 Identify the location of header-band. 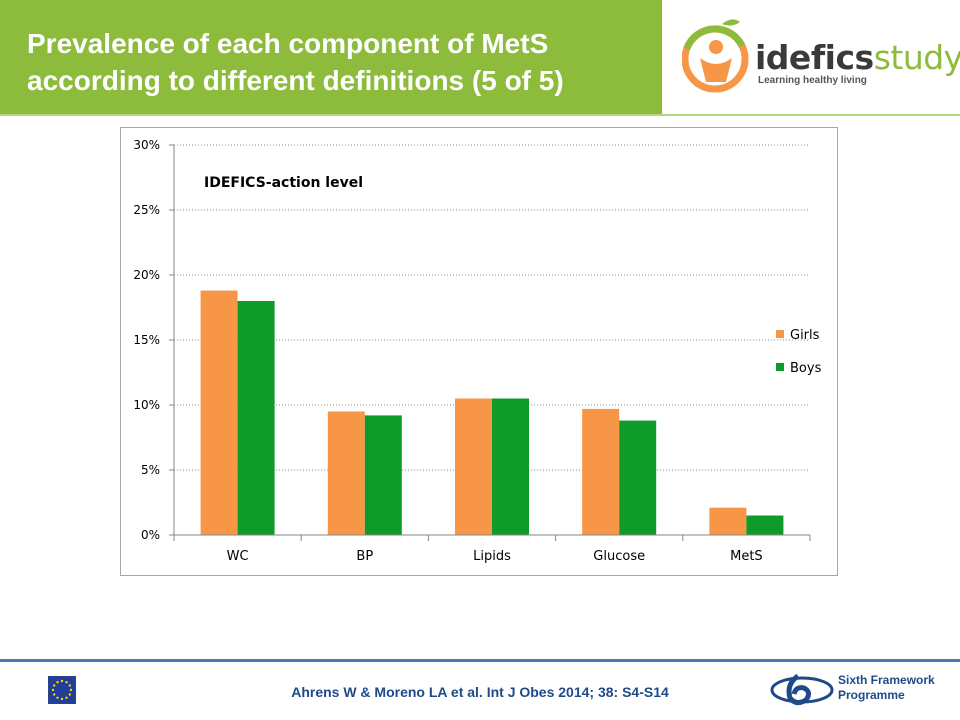
(331, 57).